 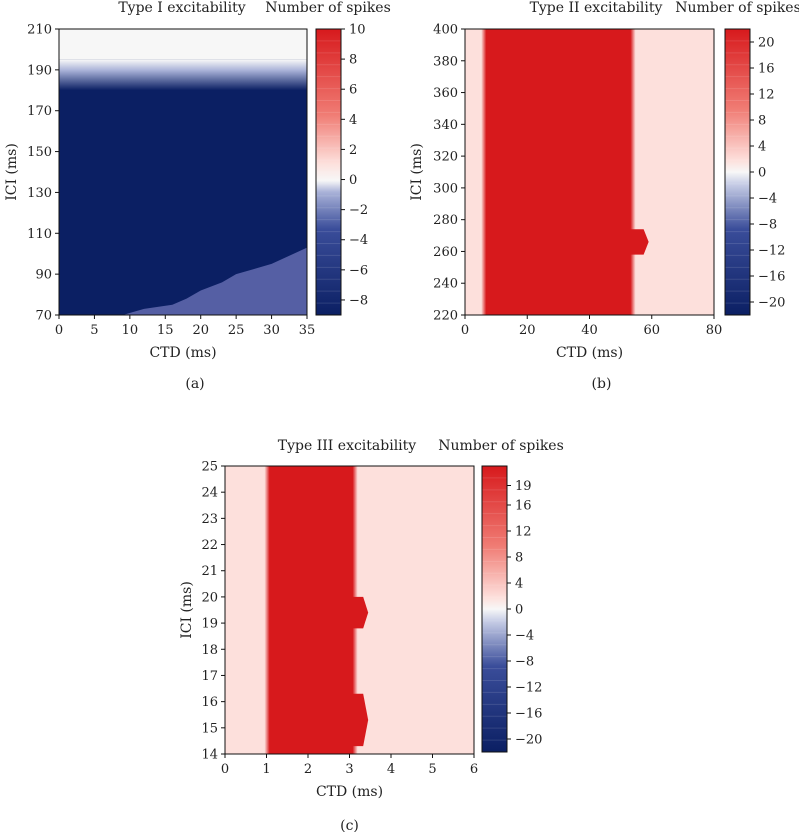 What do you see at coordinates (209, 467) in the screenshot?
I see `y-tick-label: 25` at bounding box center [209, 467].